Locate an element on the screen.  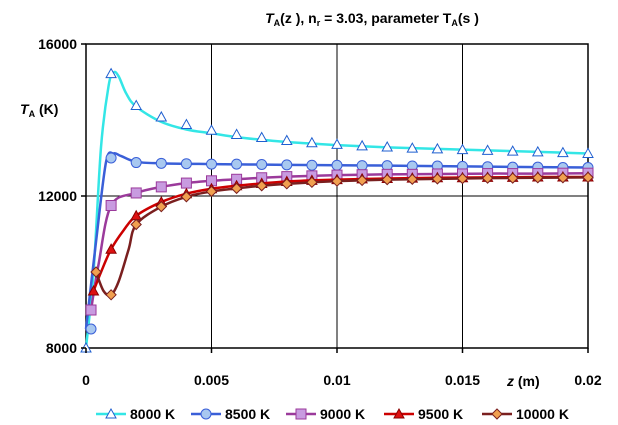
x-tick-label: 0.02 is located at coordinates (587, 380).